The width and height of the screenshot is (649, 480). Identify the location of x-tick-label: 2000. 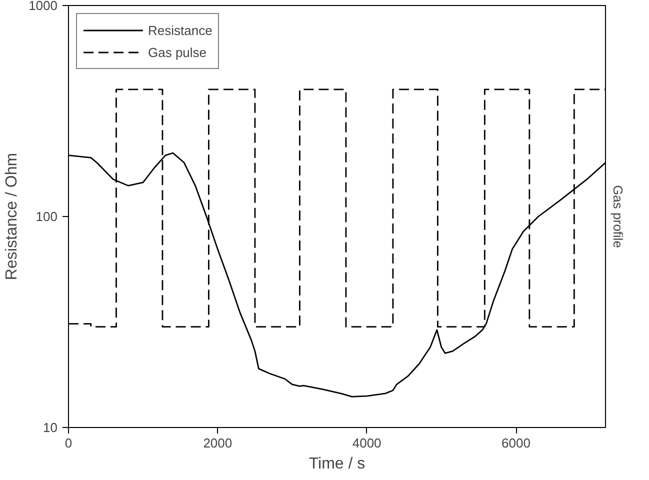
(217, 443).